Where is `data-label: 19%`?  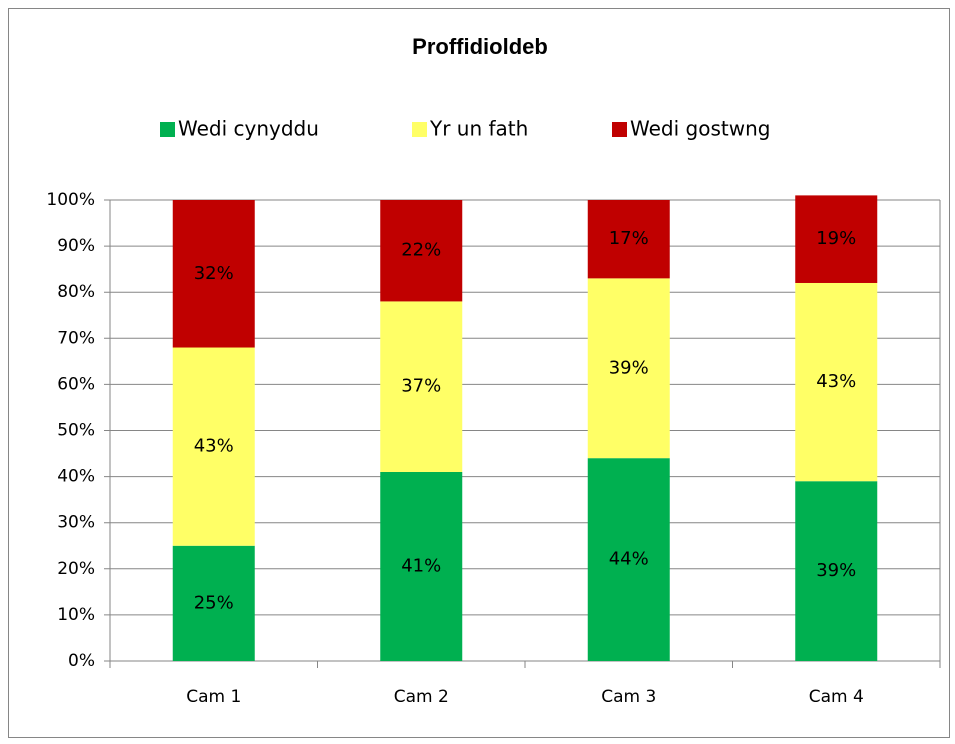
data-label: 19% is located at coordinates (836, 238).